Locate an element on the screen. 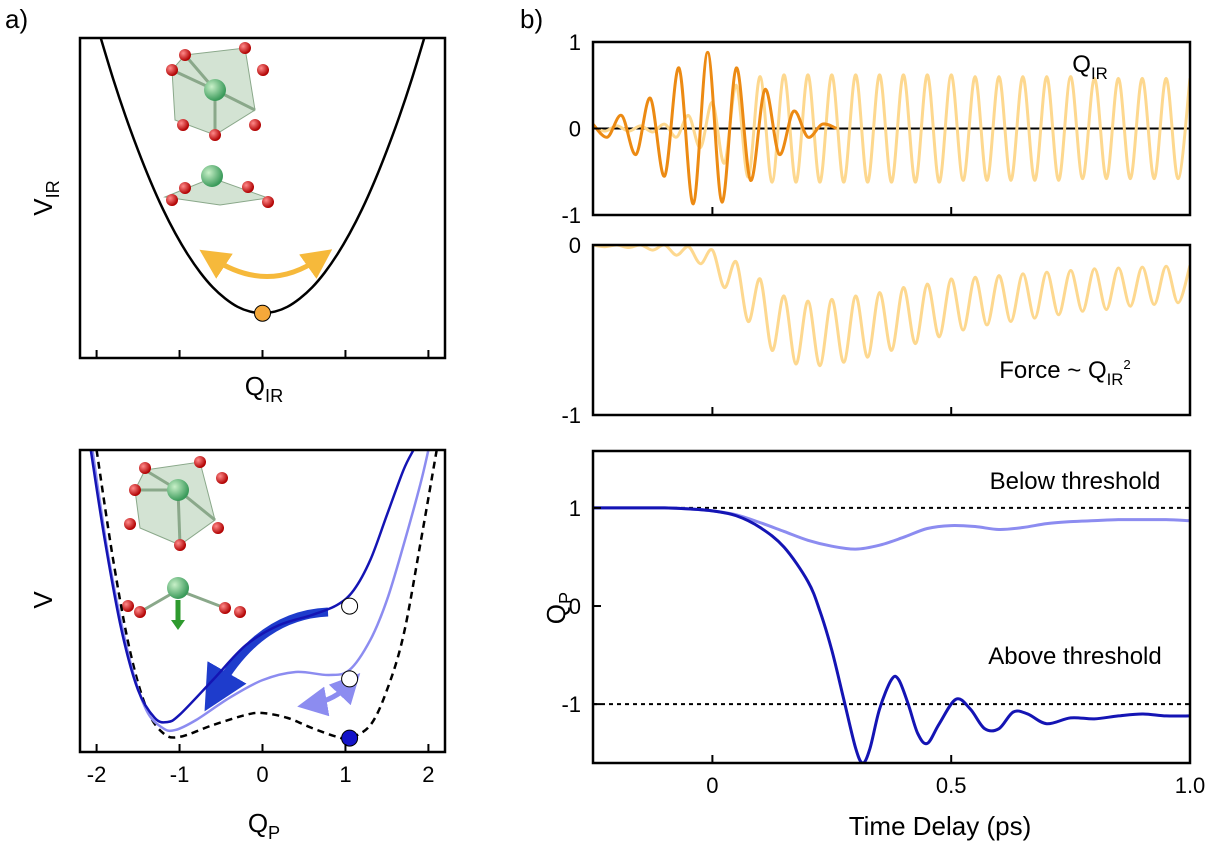 This screenshot has width=1225, height=852. x-axis-label-main: Time Delay (ps) is located at coordinates (940, 826).